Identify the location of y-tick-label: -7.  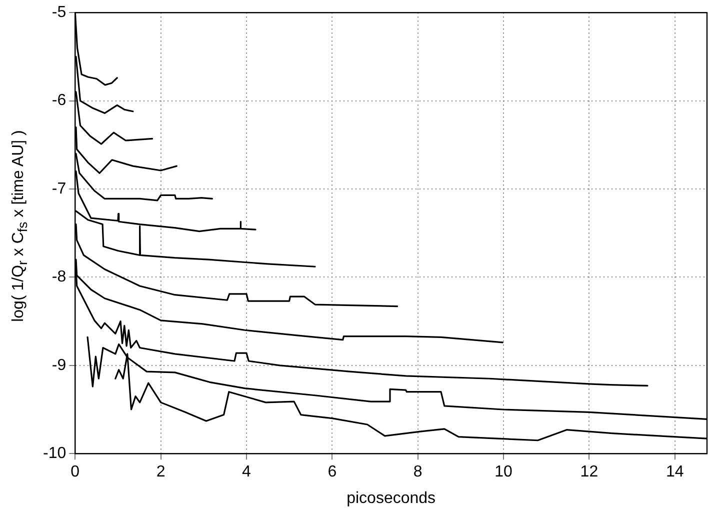
(59, 189).